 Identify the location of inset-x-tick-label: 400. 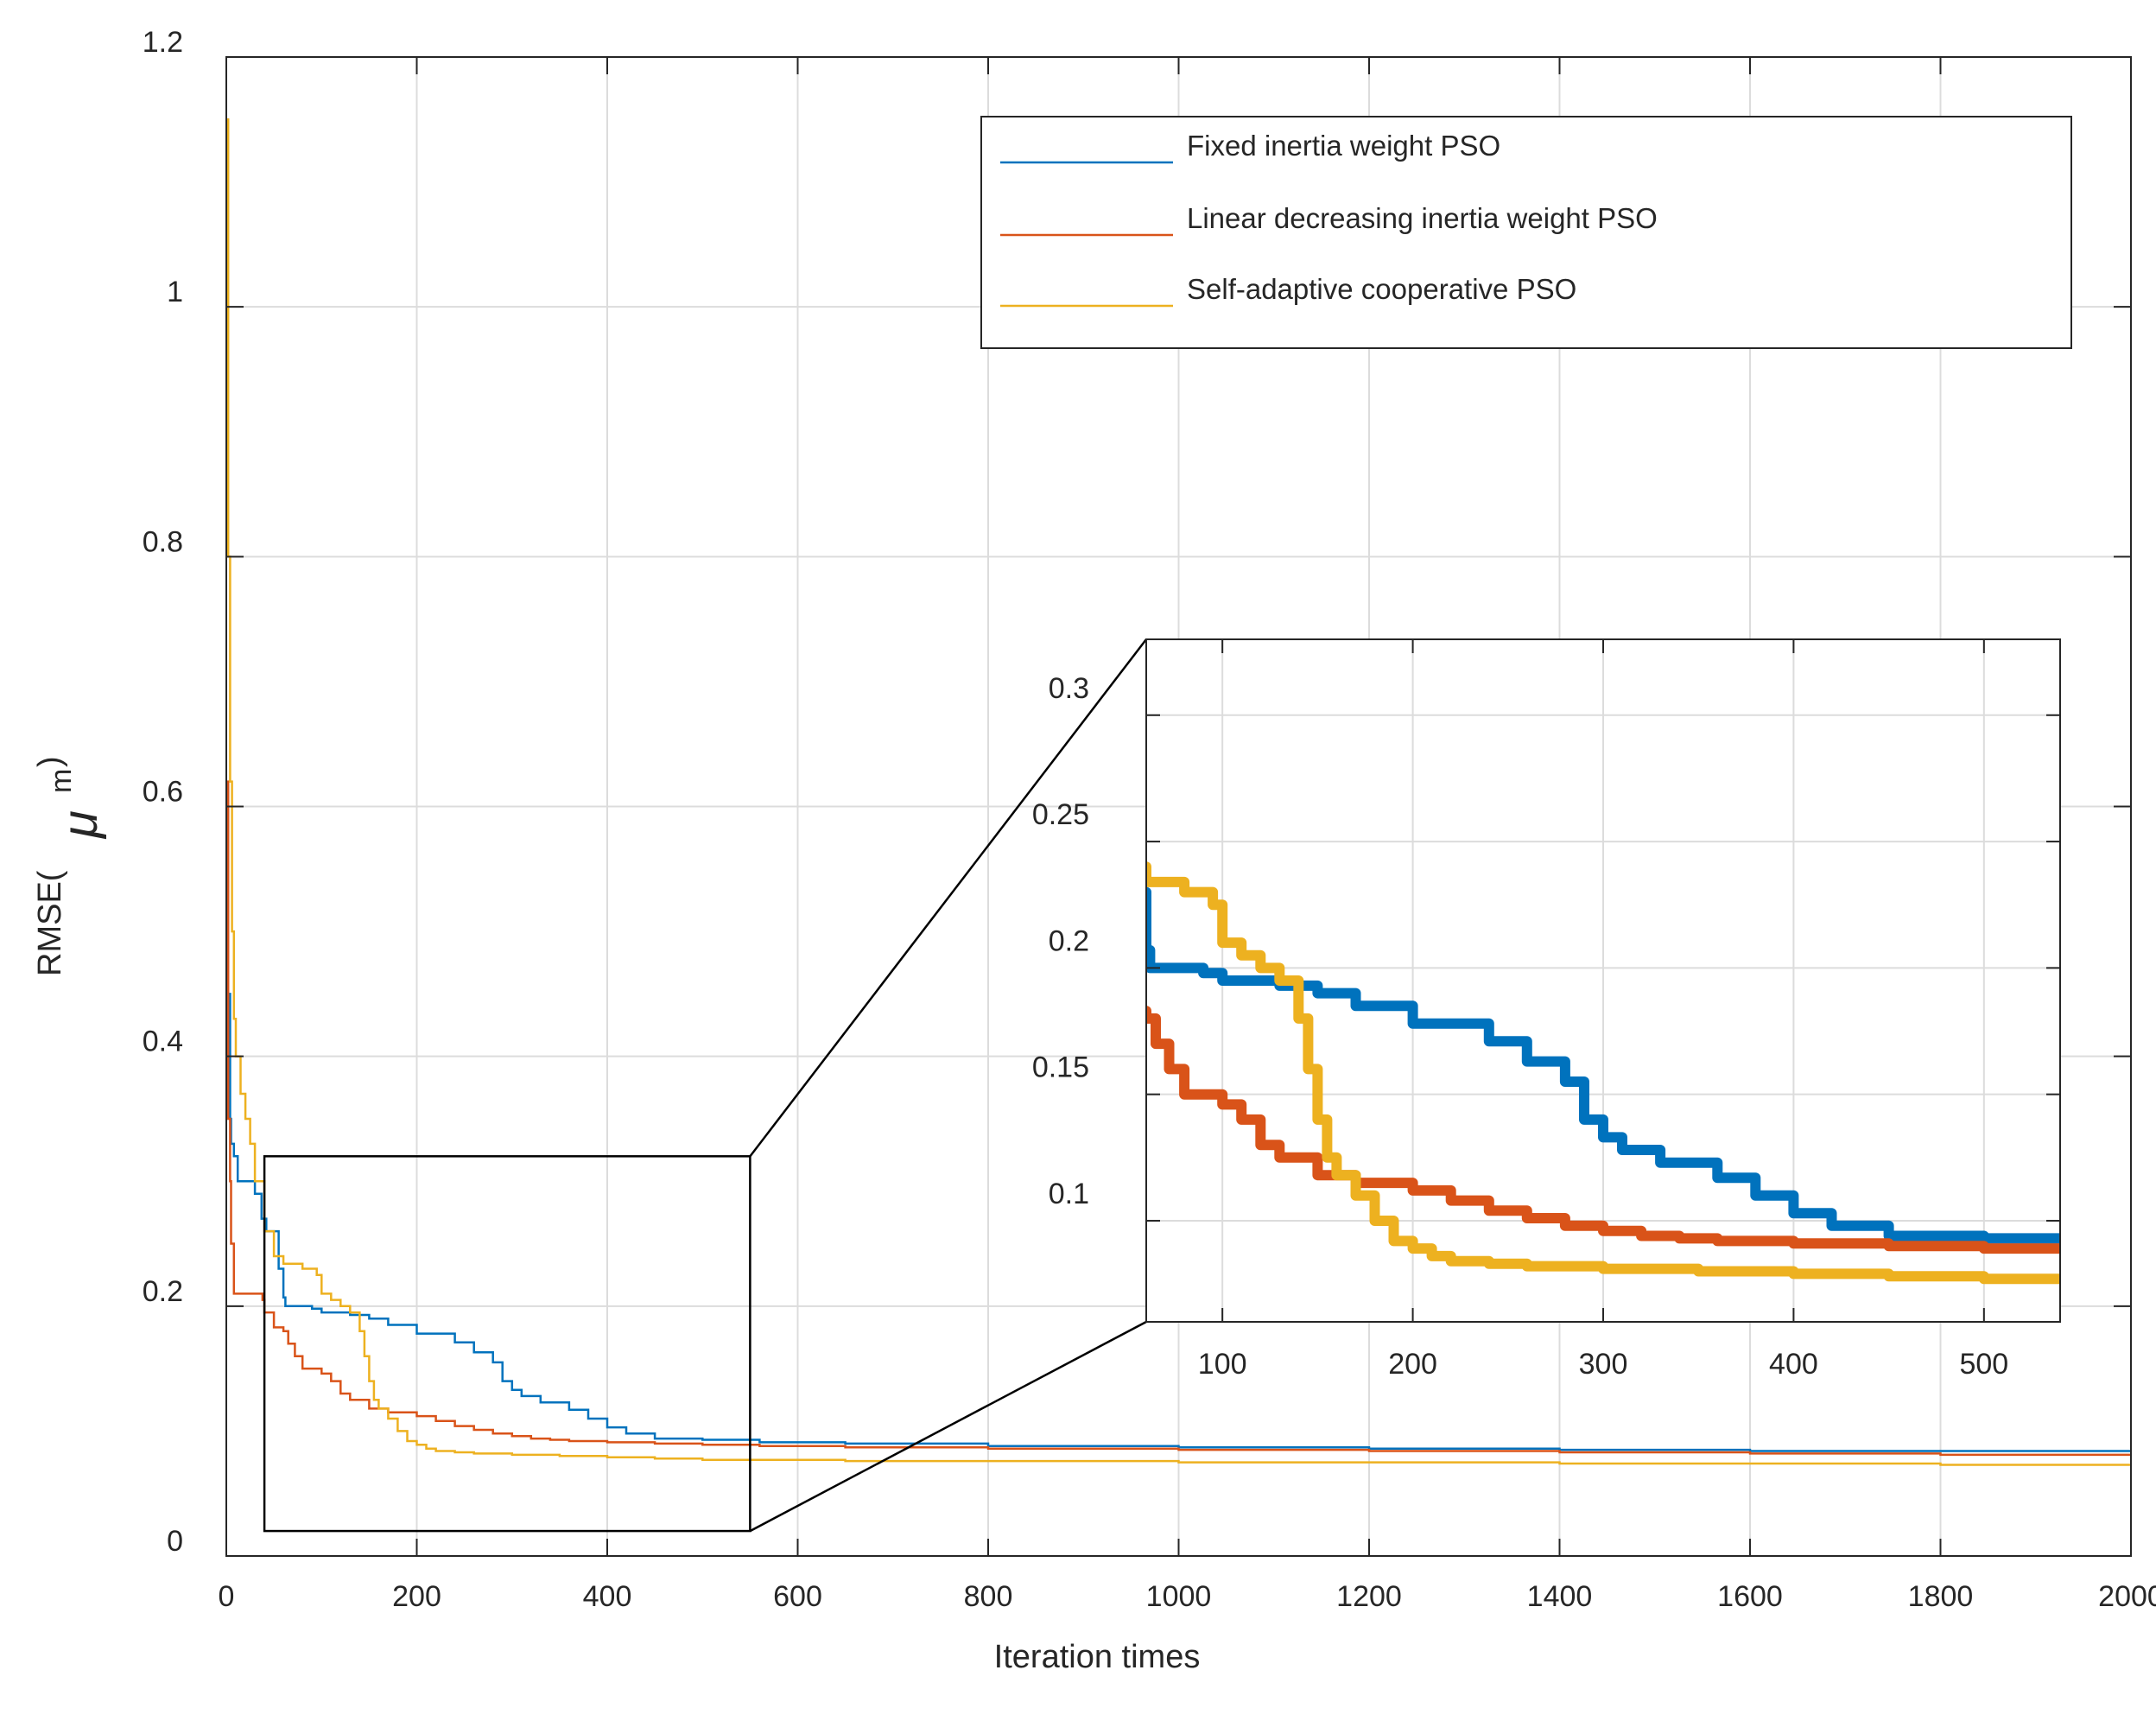
(1793, 1365).